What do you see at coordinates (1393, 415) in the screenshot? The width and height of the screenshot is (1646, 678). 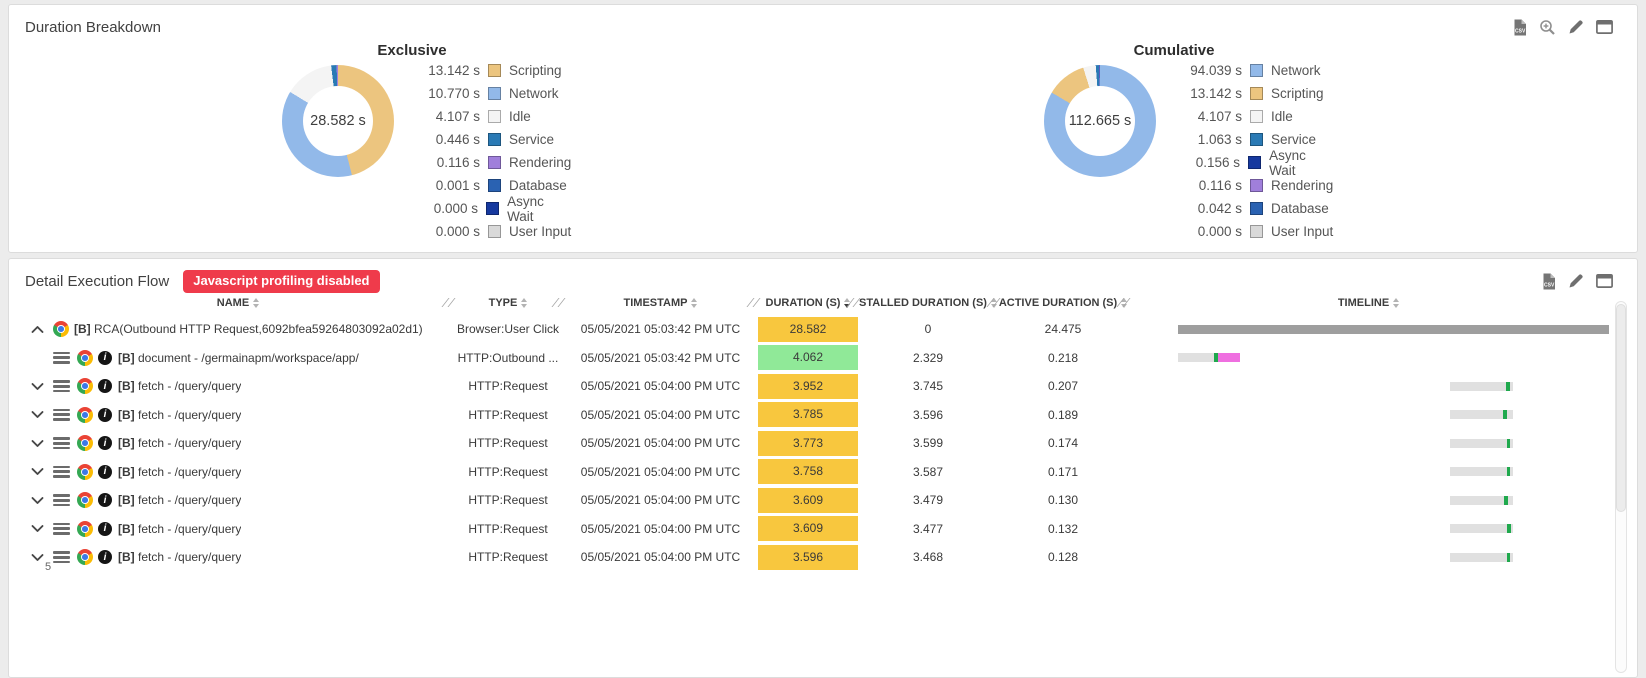 I see `timeline-area` at bounding box center [1393, 415].